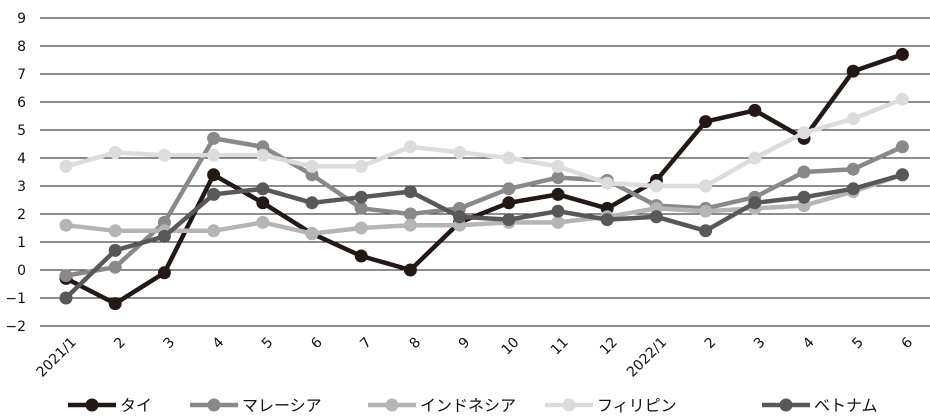 This screenshot has width=930, height=419. What do you see at coordinates (21, 131) in the screenshot?
I see `y-tick-label: 5` at bounding box center [21, 131].